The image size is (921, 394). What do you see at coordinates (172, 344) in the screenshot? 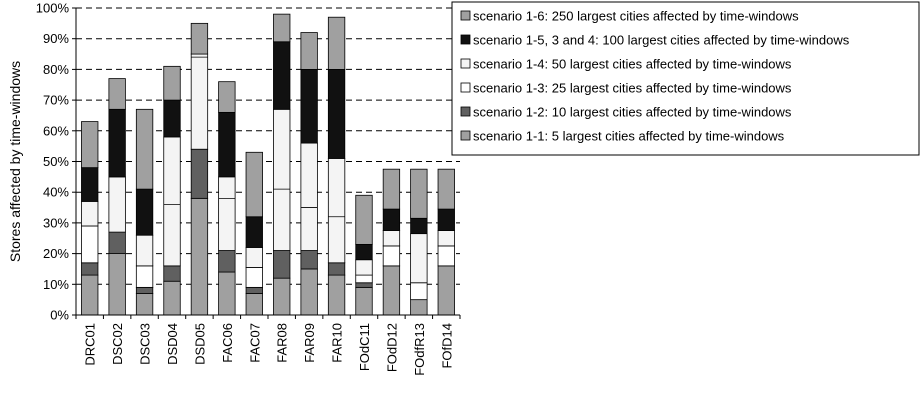
I see `x-tick-label: DSD04` at bounding box center [172, 344].